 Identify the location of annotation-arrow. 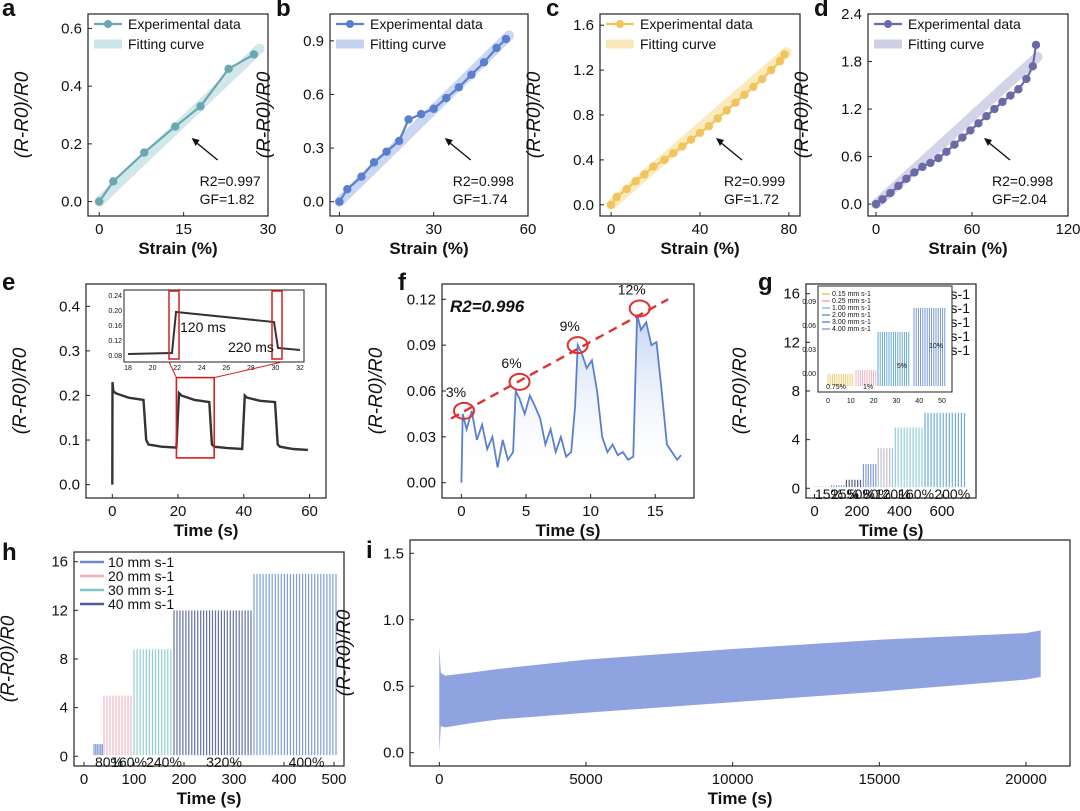
(999, 151).